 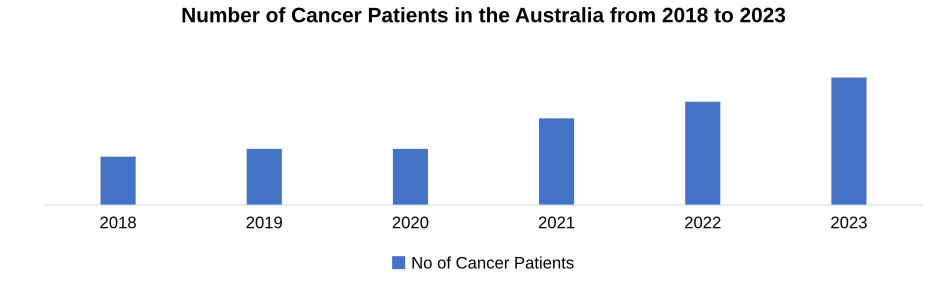 What do you see at coordinates (410, 222) in the screenshot?
I see `x-tick-label: 2020` at bounding box center [410, 222].